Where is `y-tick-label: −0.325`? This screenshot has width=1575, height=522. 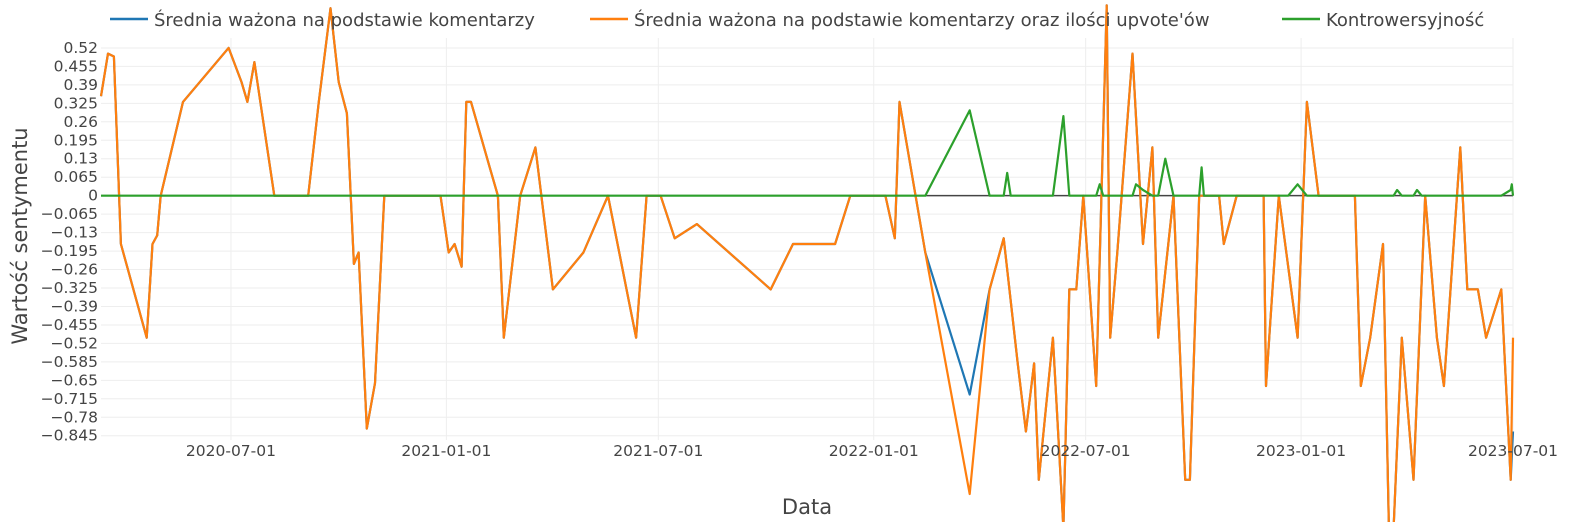
y-tick-label: −0.325 is located at coordinates (69, 288).